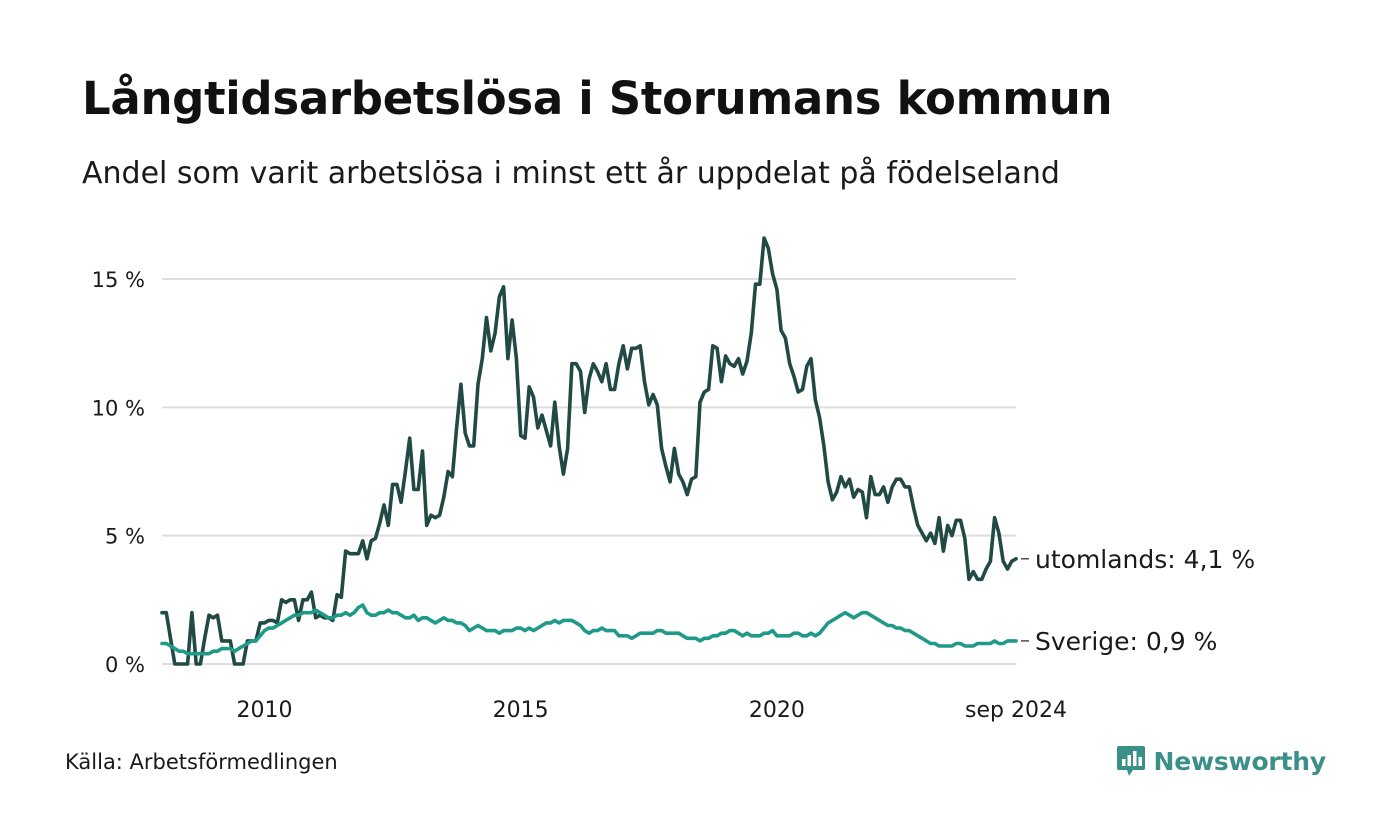 This screenshot has width=1400, height=840. Describe the element at coordinates (777, 710) in the screenshot. I see `x-tick-label: 2020` at that location.